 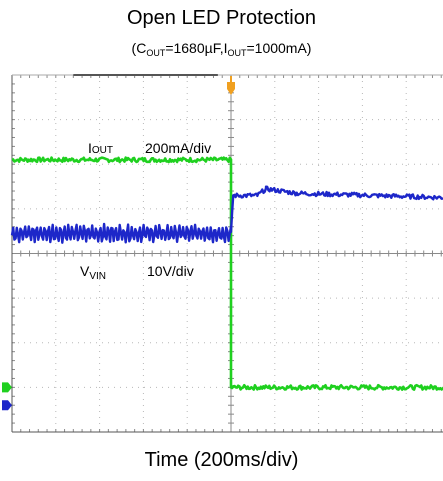 What do you see at coordinates (170, 271) in the screenshot?
I see `vvin-scale-label: 10V/div` at bounding box center [170, 271].